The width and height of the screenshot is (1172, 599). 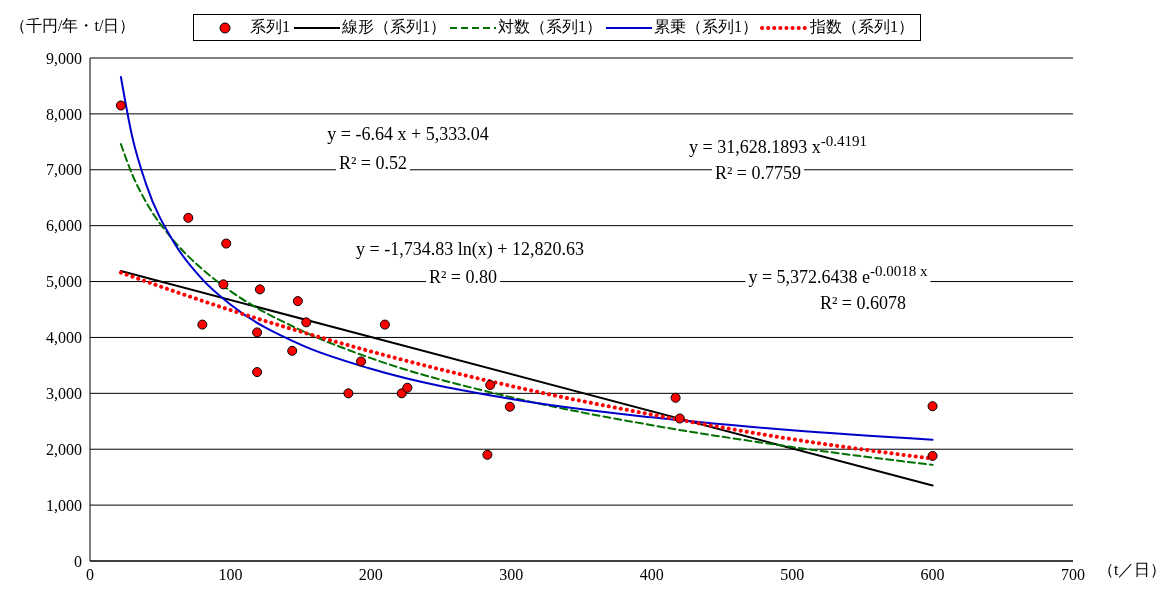 What do you see at coordinates (90, 575) in the screenshot?
I see `x-tick-label: 0` at bounding box center [90, 575].